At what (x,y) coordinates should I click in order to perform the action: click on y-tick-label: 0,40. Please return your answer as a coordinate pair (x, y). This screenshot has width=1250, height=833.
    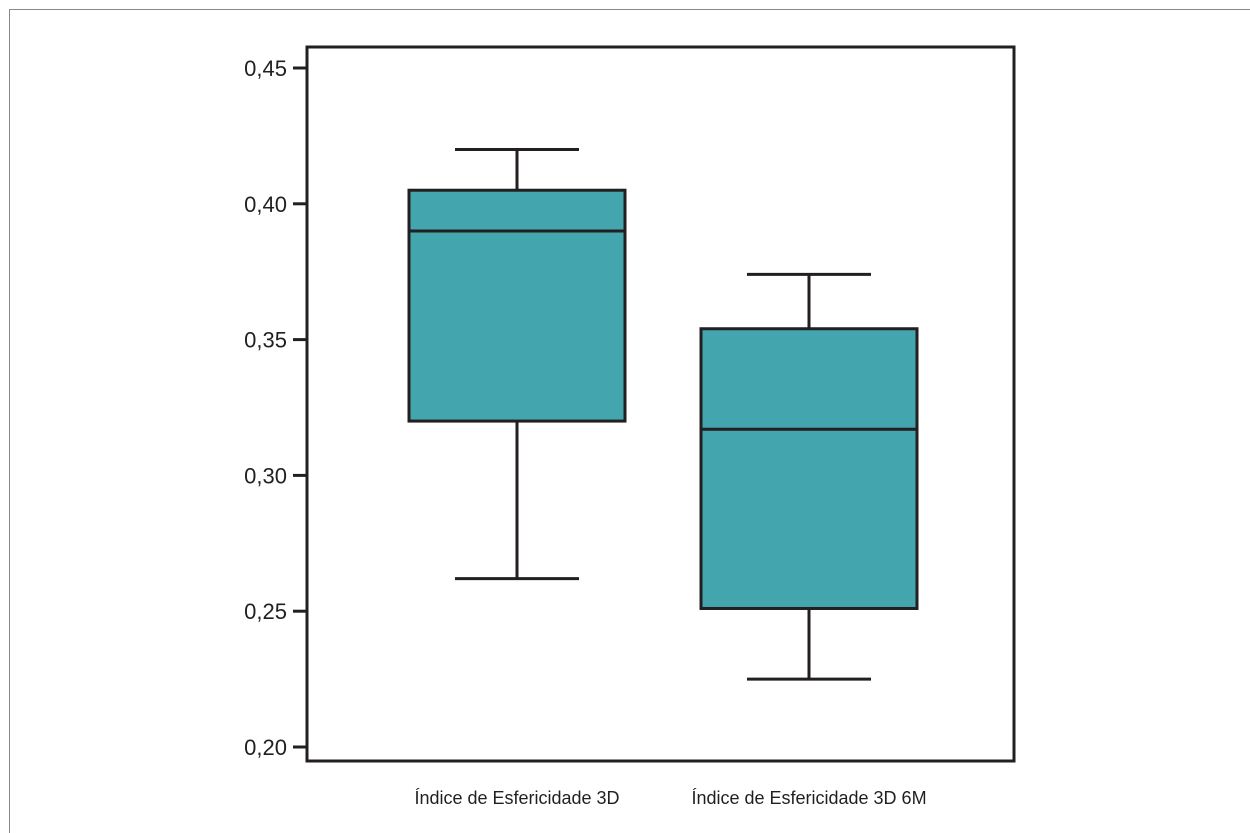
    Looking at the image, I should click on (265, 204).